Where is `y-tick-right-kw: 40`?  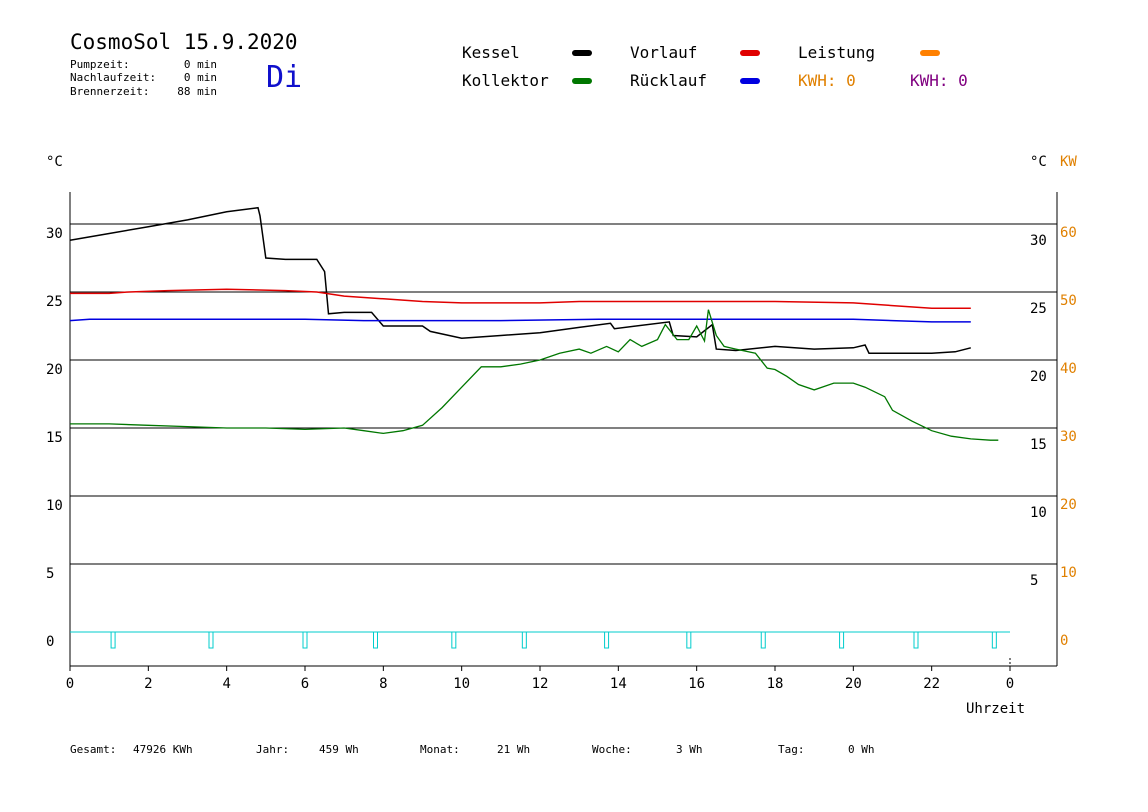 y-tick-right-kw: 40 is located at coordinates (1068, 369).